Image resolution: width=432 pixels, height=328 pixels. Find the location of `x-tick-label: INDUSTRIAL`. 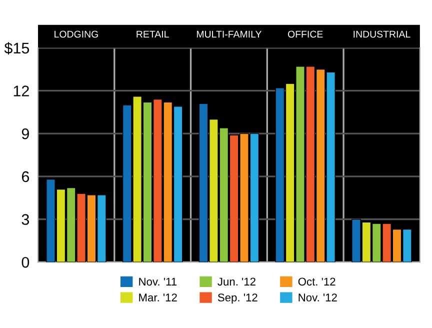

x-tick-label: INDUSTRIAL is located at coordinates (382, 34).